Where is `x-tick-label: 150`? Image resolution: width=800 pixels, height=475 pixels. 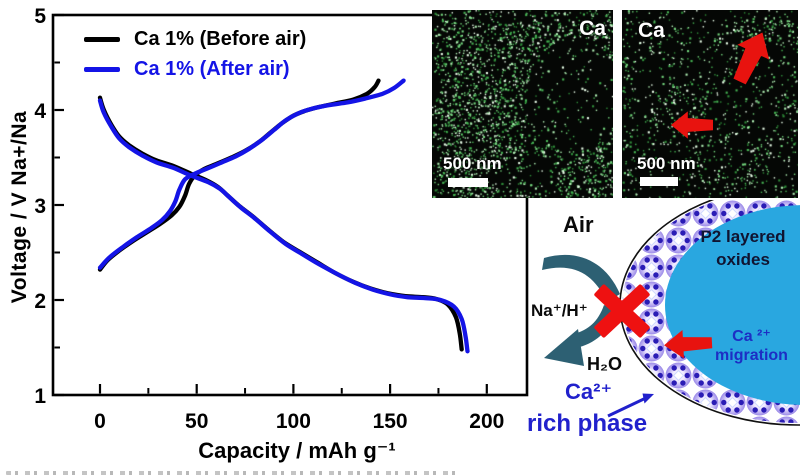
x-tick-label: 150 is located at coordinates (390, 421).